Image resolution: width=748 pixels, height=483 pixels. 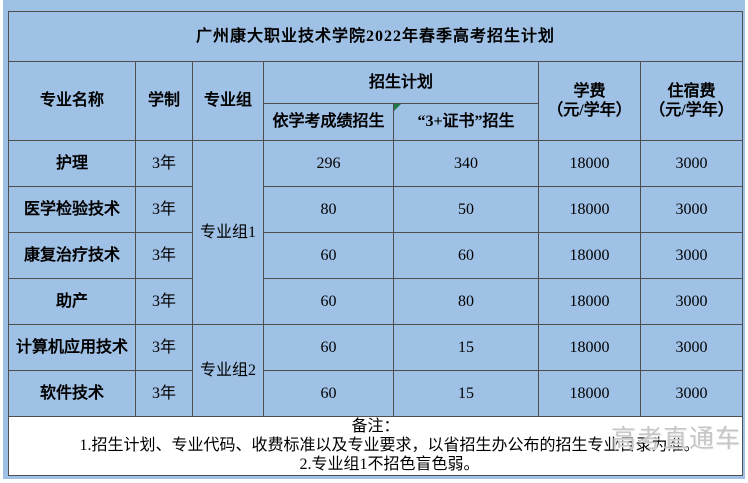 What do you see at coordinates (328, 122) in the screenshot?
I see `col-header-xuekao: 依学考成绩招生` at bounding box center [328, 122].